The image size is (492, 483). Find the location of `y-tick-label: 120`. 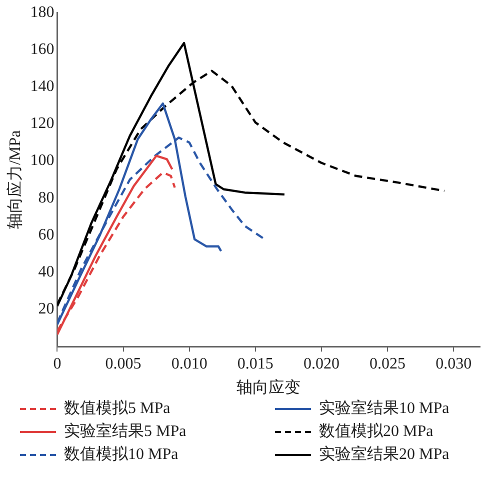

y-tick-label: 120 is located at coordinates (42, 123).